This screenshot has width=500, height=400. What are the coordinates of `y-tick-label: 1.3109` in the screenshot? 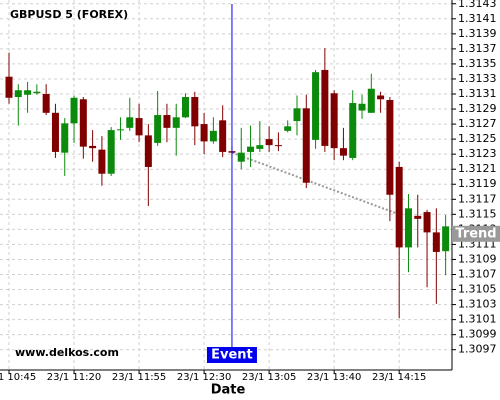 It's located at (477, 258).